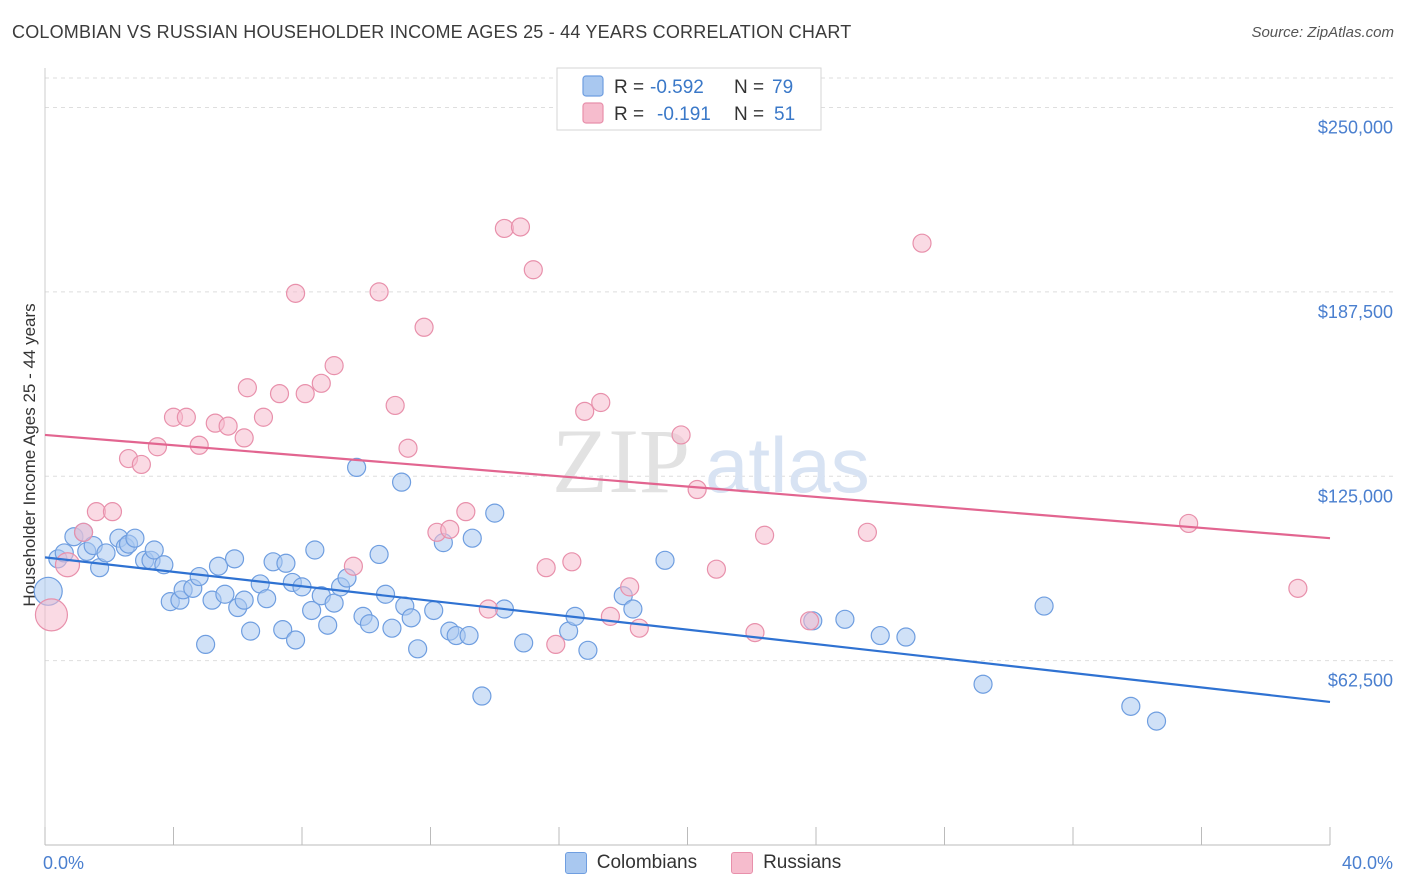  What do you see at coordinates (677, 87) in the screenshot?
I see `legend-r-value-colombians: -0.592` at bounding box center [677, 87].